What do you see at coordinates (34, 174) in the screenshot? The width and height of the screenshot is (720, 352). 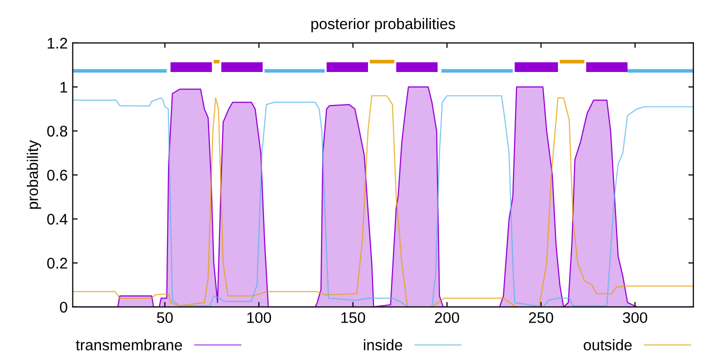 I see `y-axis-title: probability` at bounding box center [34, 174].